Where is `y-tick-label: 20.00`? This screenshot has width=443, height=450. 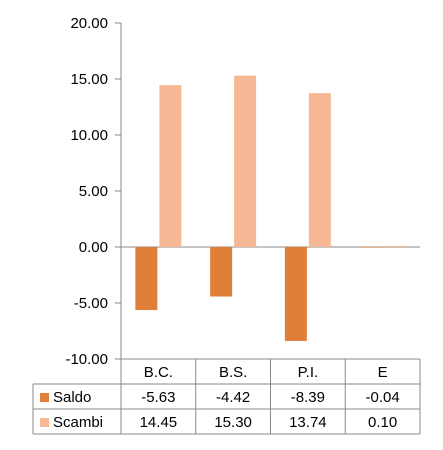 y-tick-label: 20.00 is located at coordinates (89, 23).